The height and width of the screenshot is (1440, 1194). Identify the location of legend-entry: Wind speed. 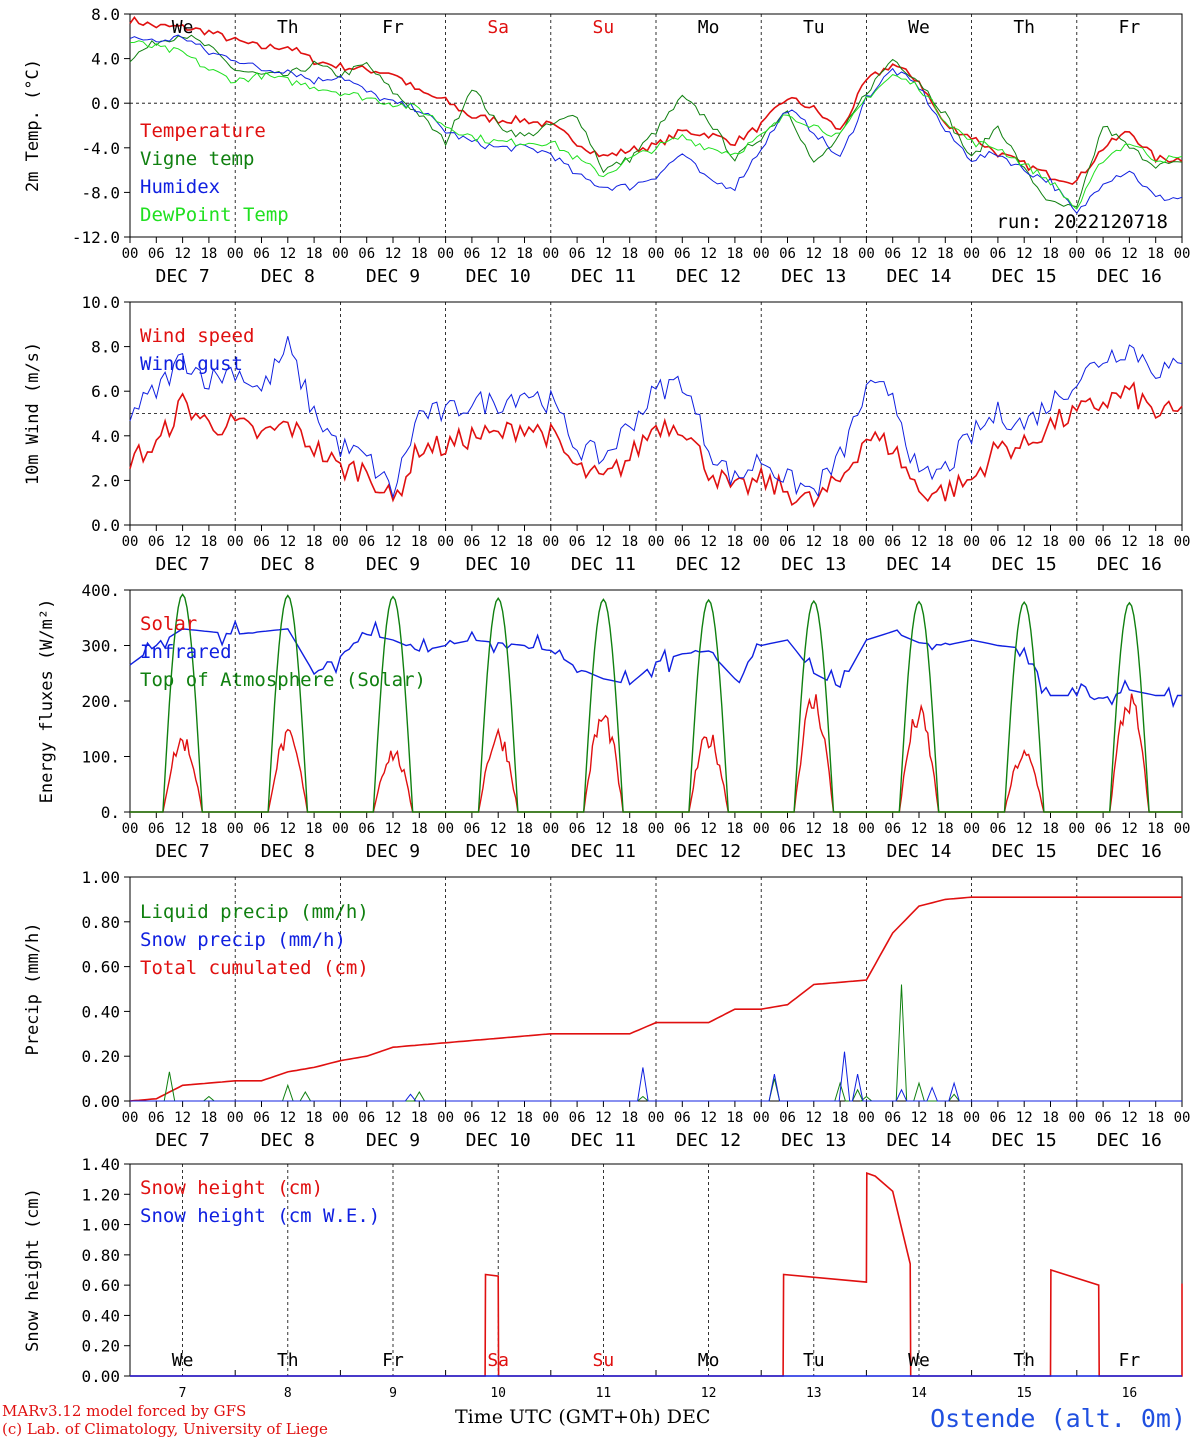
(197, 336).